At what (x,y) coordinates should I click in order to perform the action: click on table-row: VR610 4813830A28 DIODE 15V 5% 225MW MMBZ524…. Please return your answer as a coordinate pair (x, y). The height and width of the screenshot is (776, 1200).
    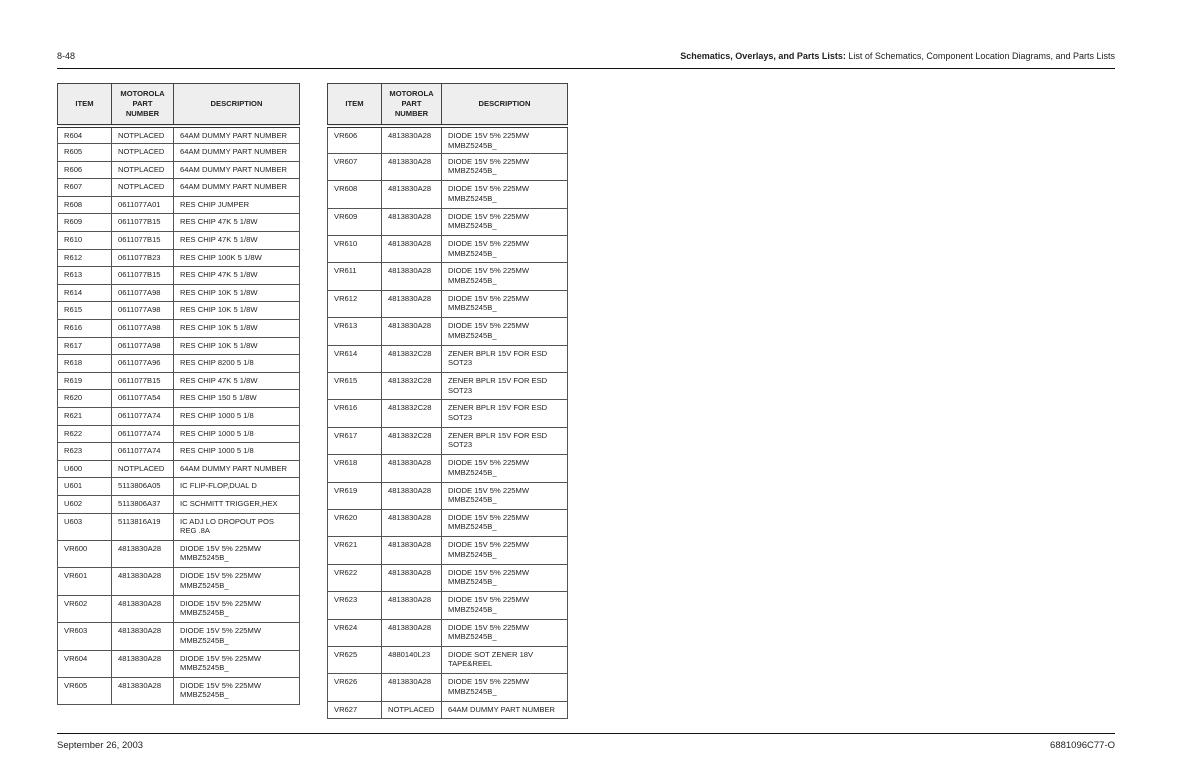
    Looking at the image, I should click on (447, 249).